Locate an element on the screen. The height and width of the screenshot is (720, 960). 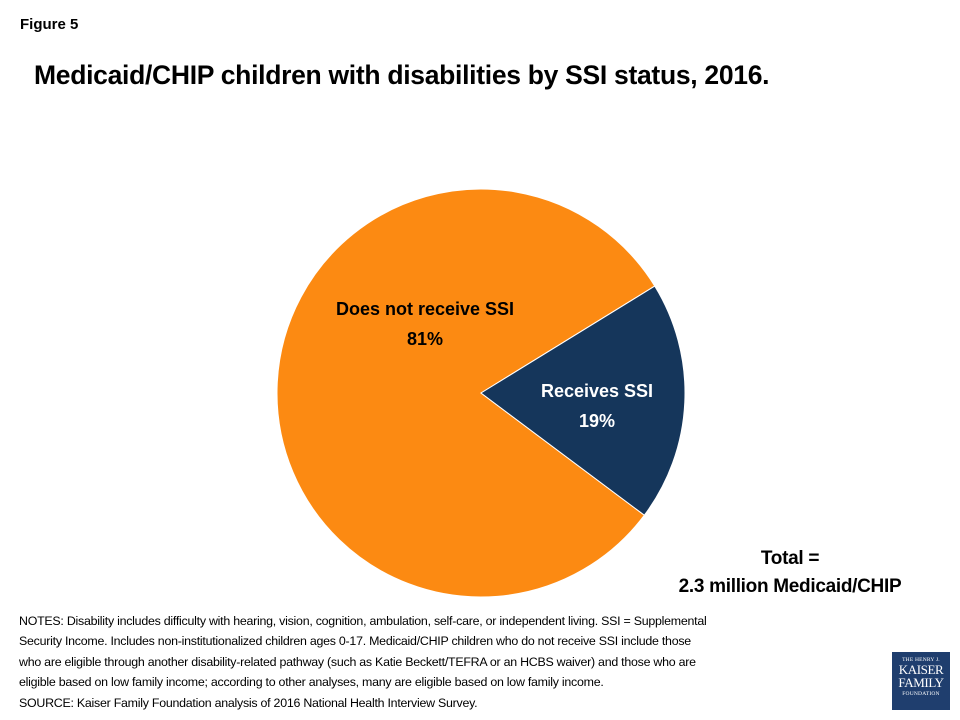
logo-line: THE HENRY J. is located at coordinates (921, 660).